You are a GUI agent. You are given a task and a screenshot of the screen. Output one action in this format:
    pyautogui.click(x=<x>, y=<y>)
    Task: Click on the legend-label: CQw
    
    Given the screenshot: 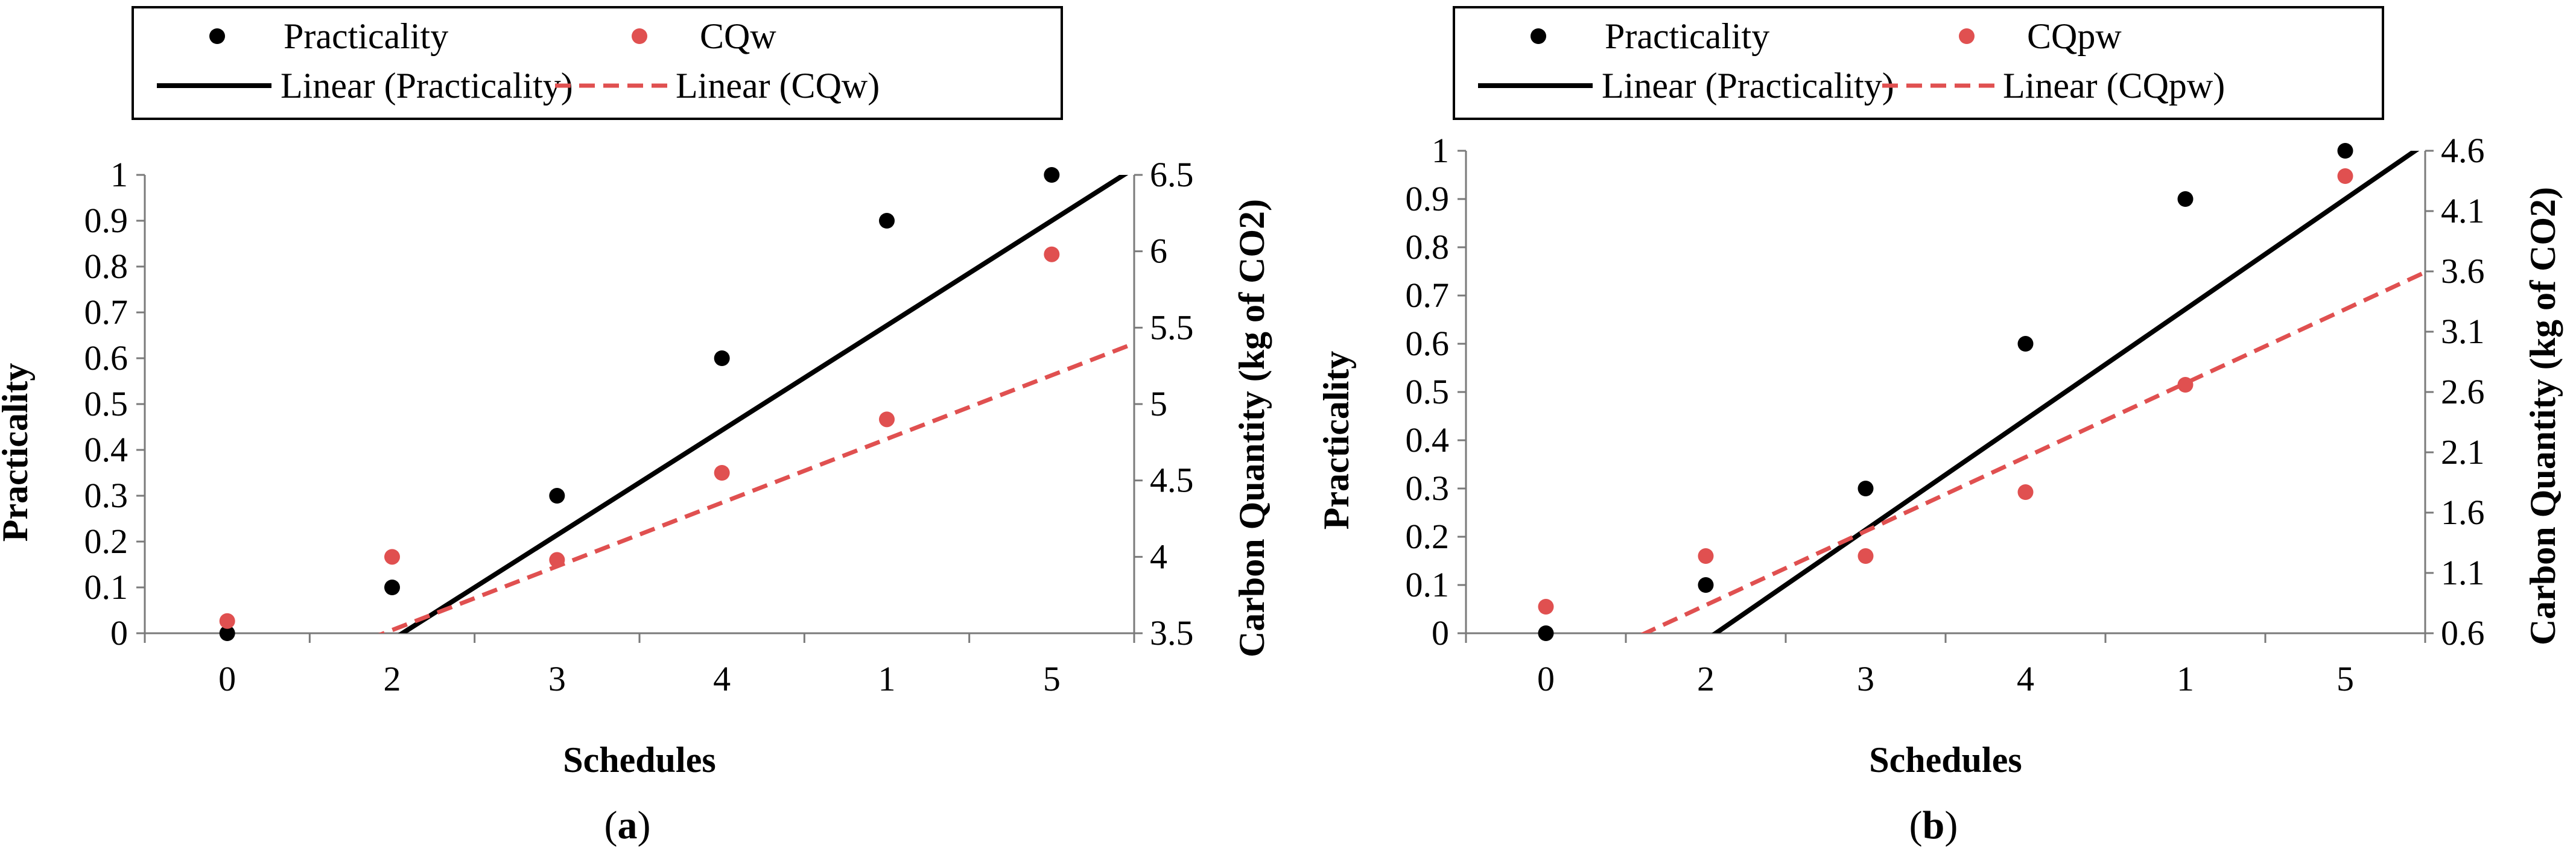 What is the action you would take?
    pyautogui.click(x=738, y=36)
    